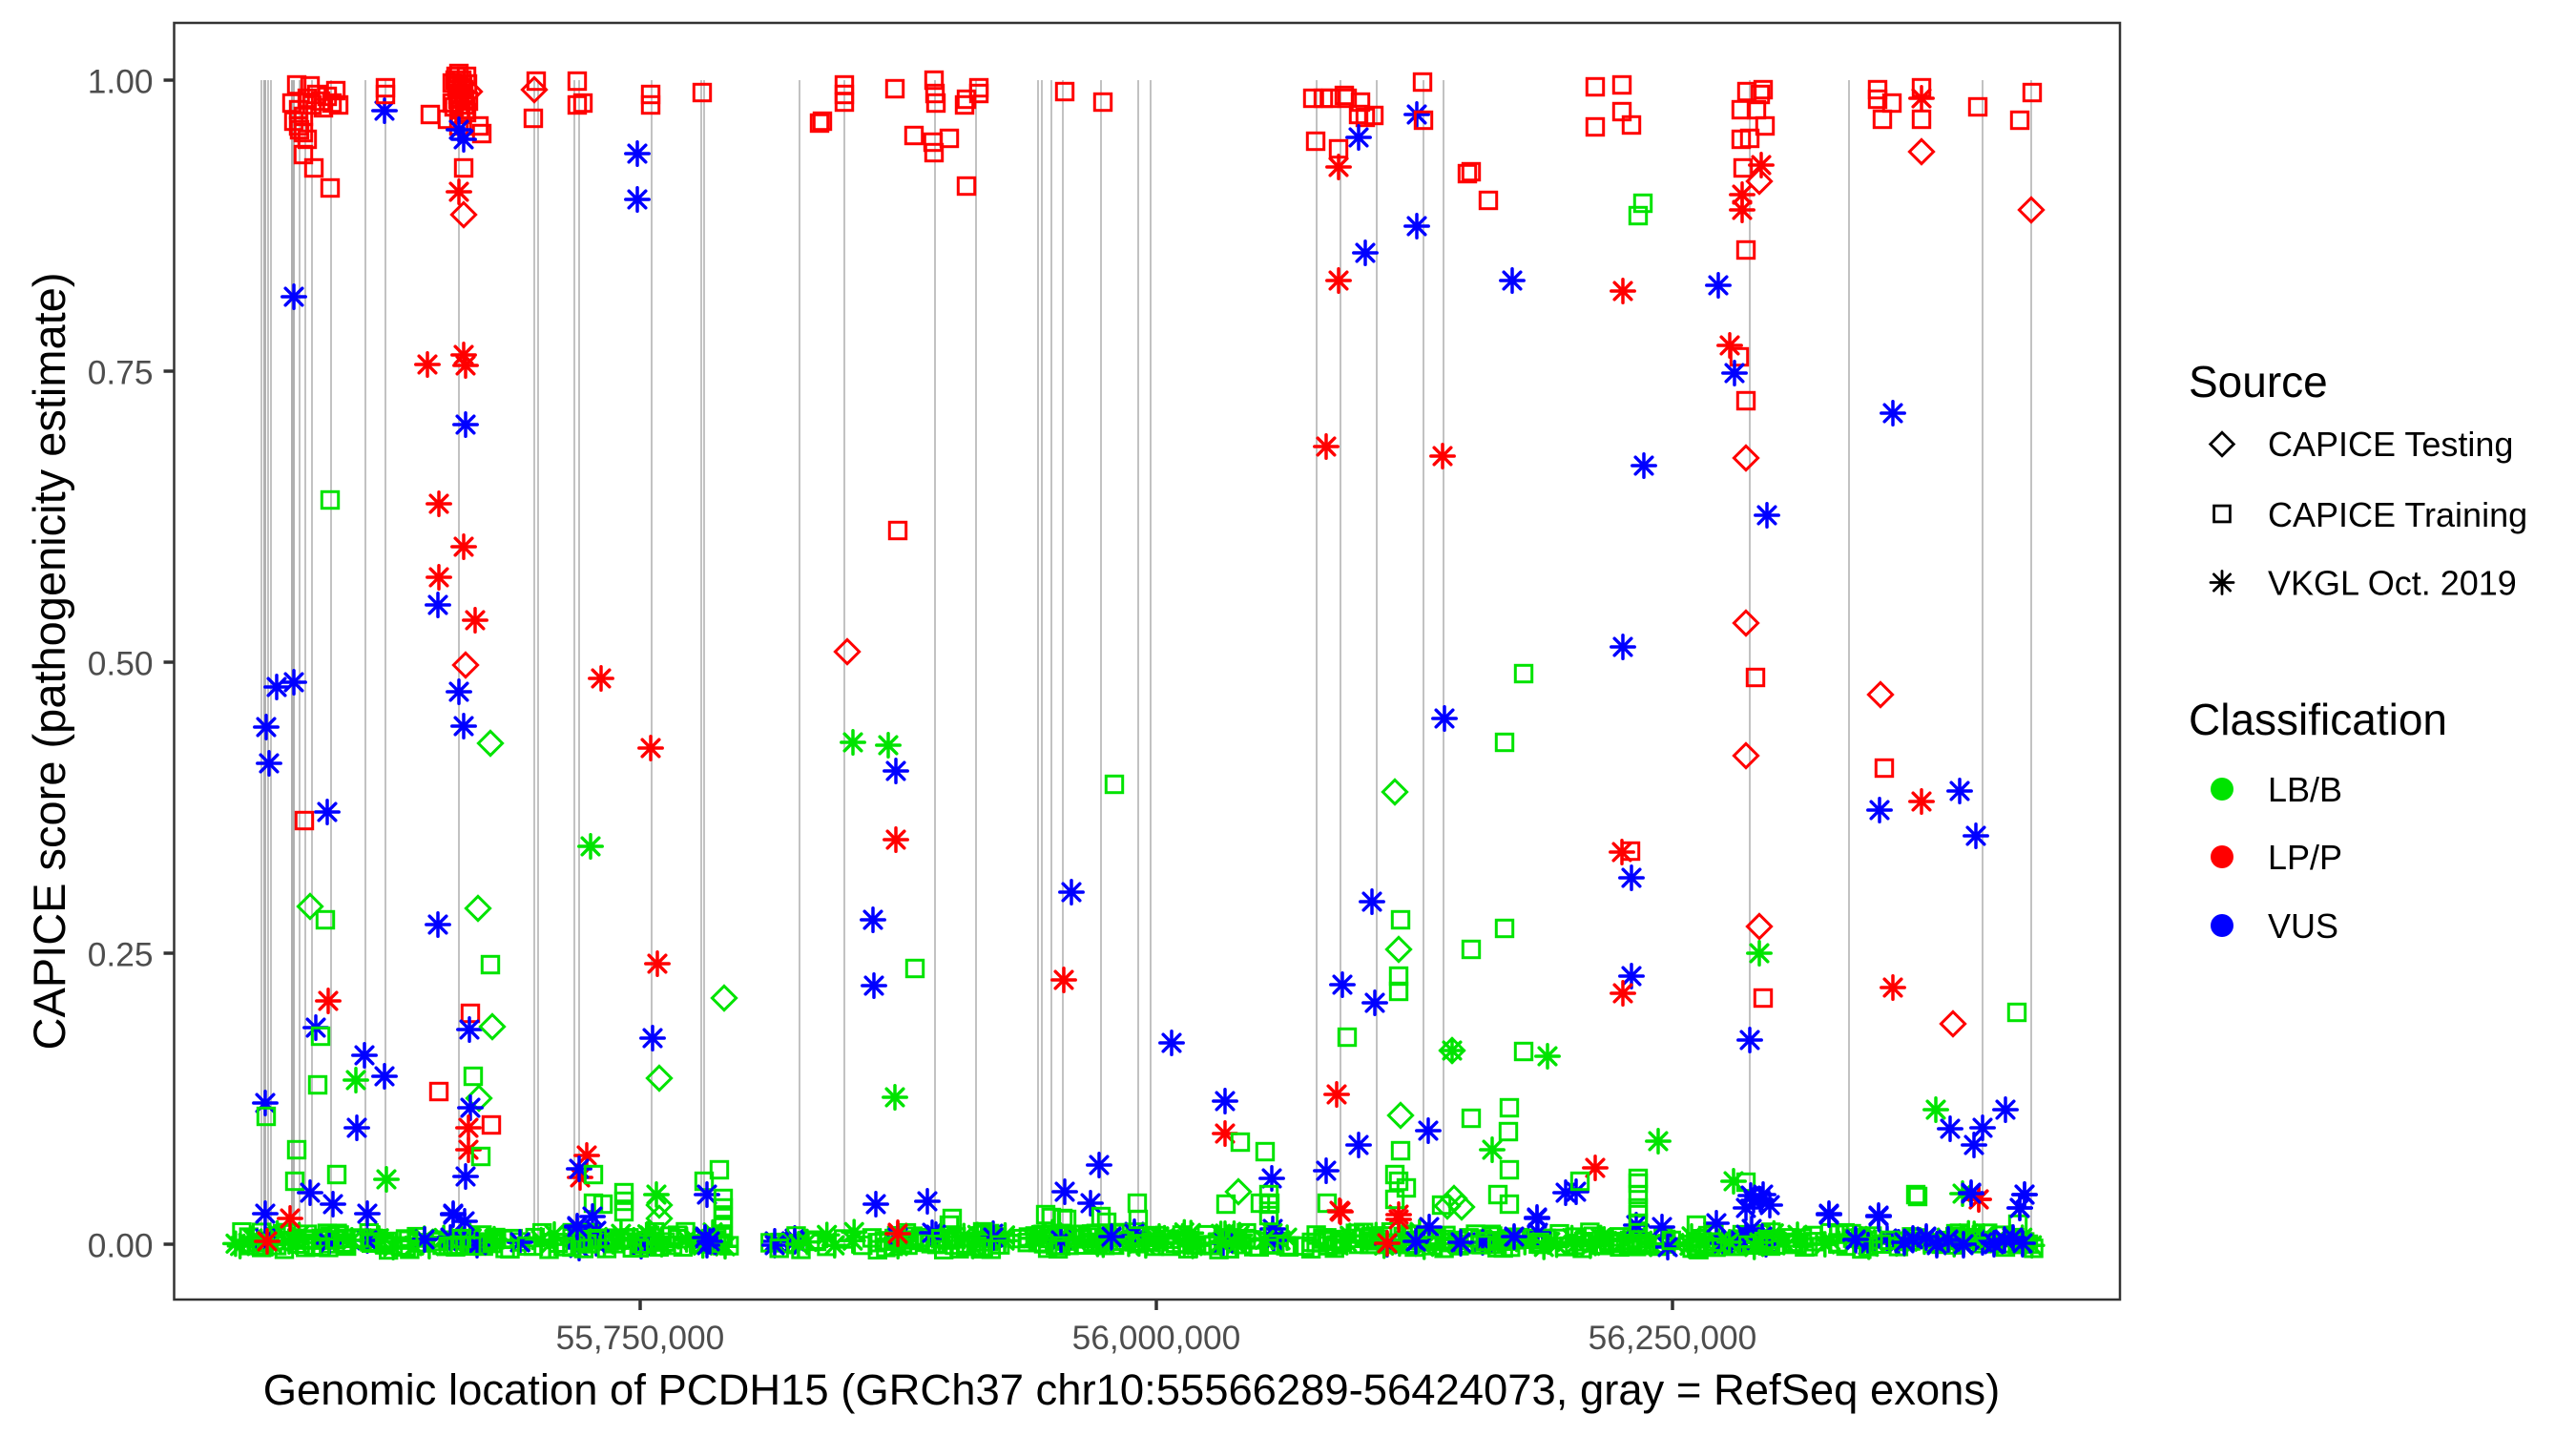  What do you see at coordinates (49, 662) in the screenshot?
I see `svg-text:CAPICE score (pathogenicity es: CAPICE score (pathogenicity estimate)` at bounding box center [49, 662].